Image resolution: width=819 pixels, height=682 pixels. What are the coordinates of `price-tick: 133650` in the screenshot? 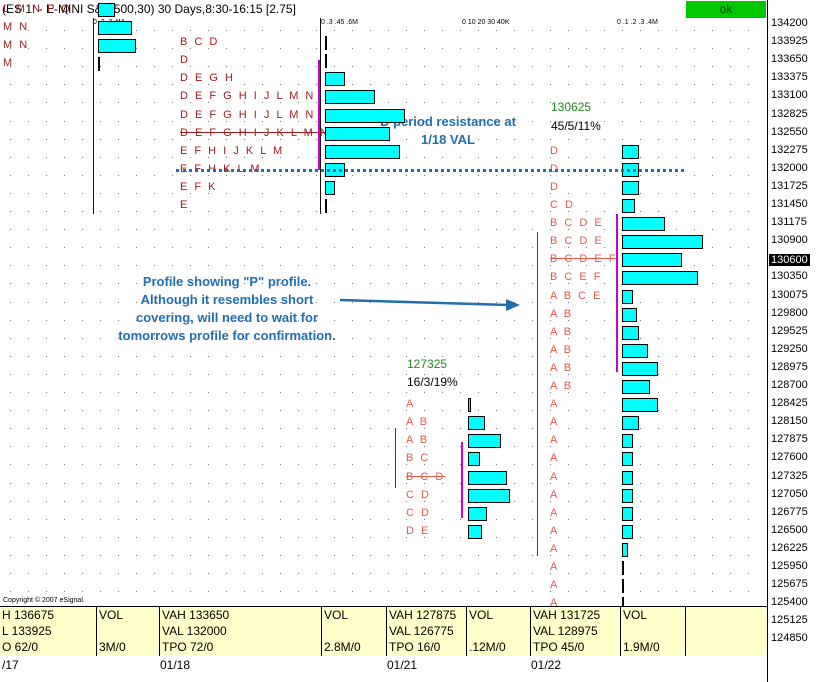 It's located at (789, 59).